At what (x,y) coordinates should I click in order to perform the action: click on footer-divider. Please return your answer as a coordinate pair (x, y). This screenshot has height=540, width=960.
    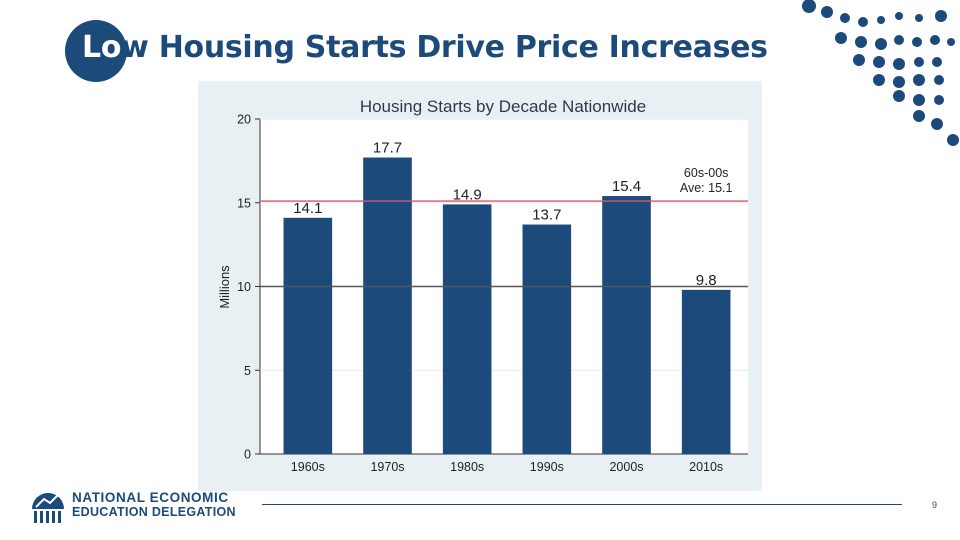
    Looking at the image, I should click on (582, 504).